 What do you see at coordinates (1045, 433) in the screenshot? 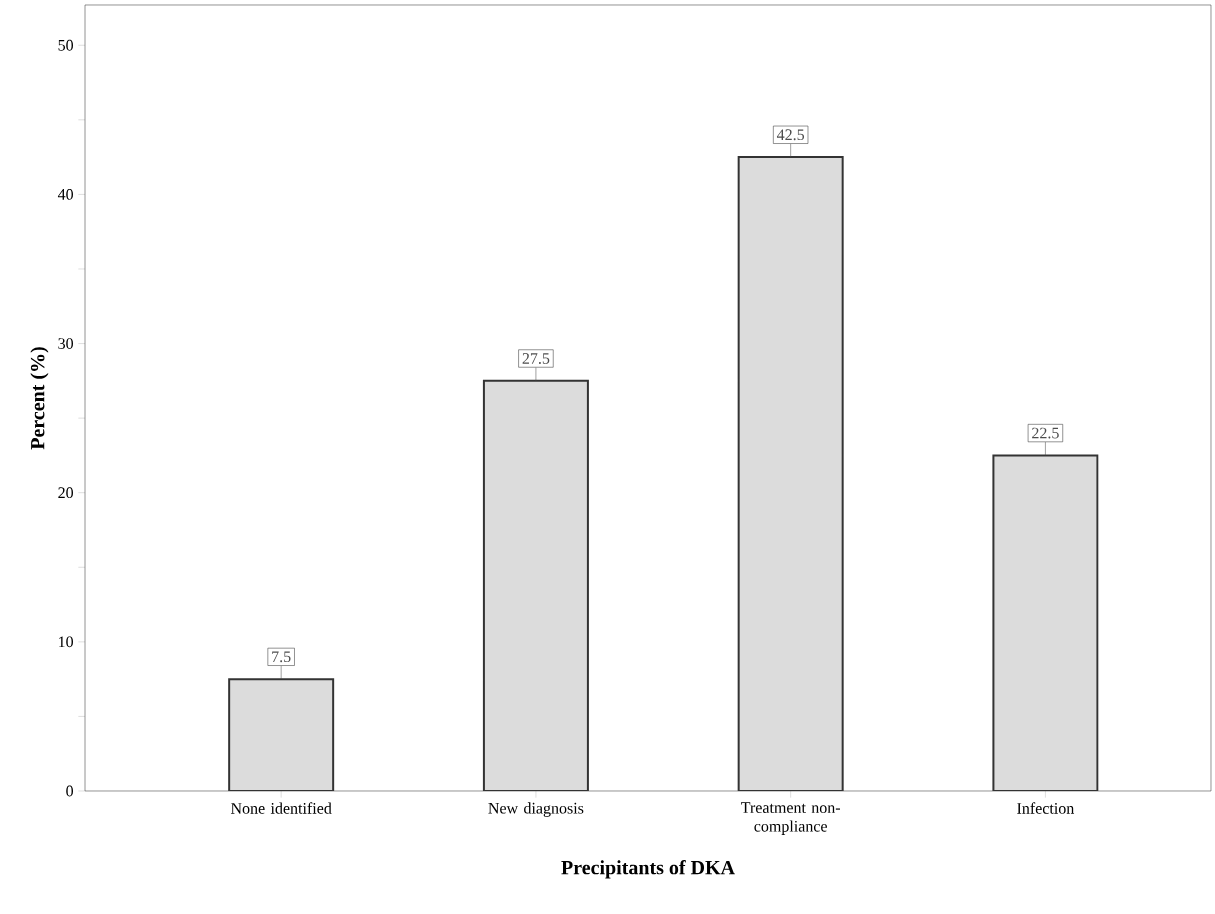
I see `data-label: 22.5` at bounding box center [1045, 433].